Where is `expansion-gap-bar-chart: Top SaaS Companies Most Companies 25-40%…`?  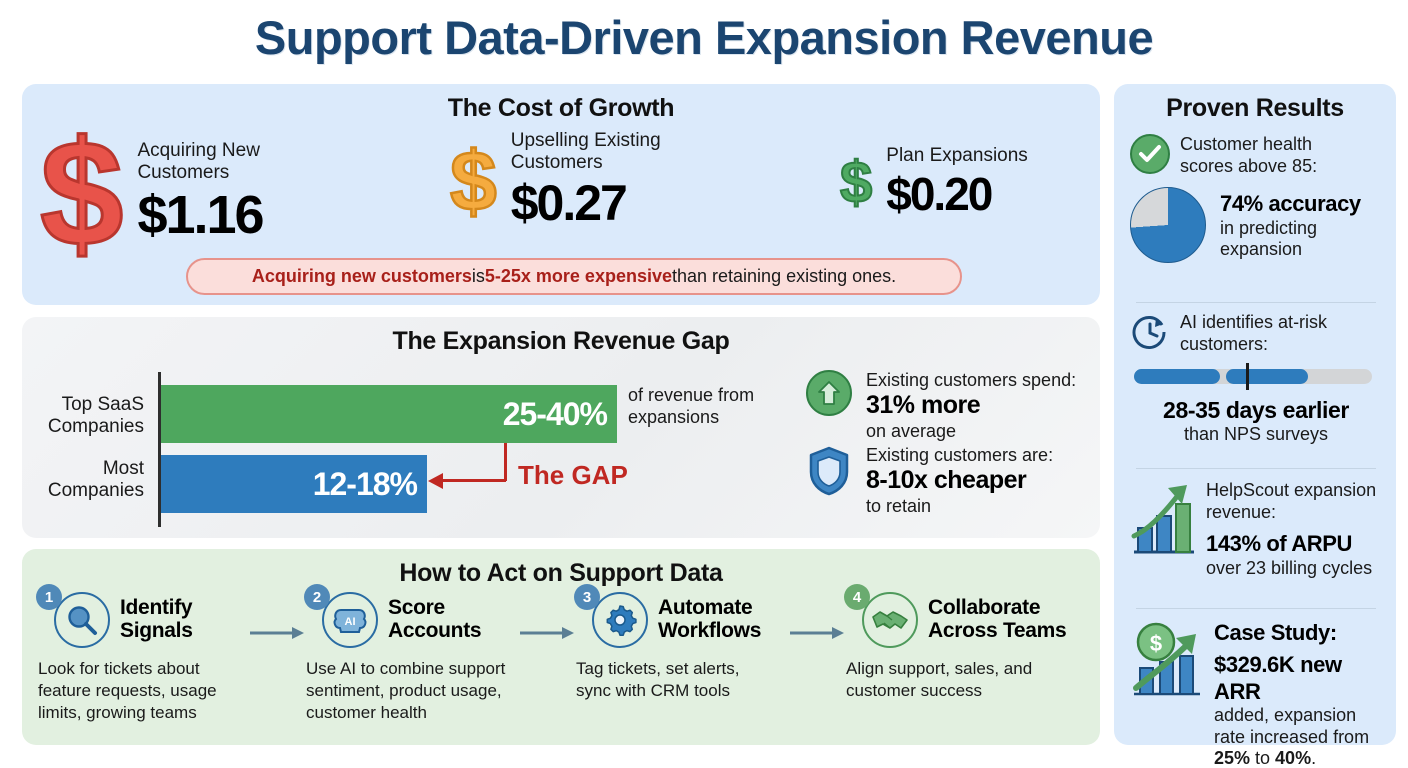
expansion-gap-bar-chart: Top SaaS Companies Most Companies 25-40%… is located at coordinates (340, 449).